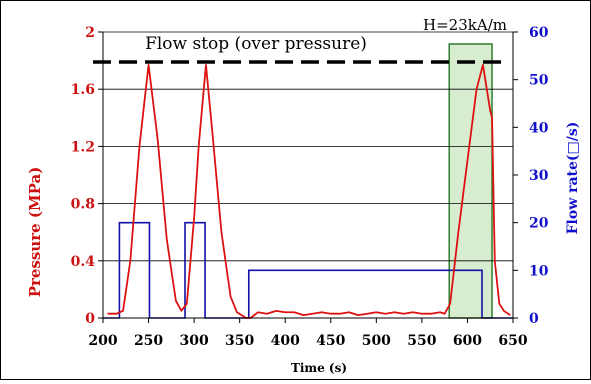 This screenshot has height=384, width=591. What do you see at coordinates (256, 44) in the screenshot?
I see `flow-stop-annotation: Flow stop (over pressure)` at bounding box center [256, 44].